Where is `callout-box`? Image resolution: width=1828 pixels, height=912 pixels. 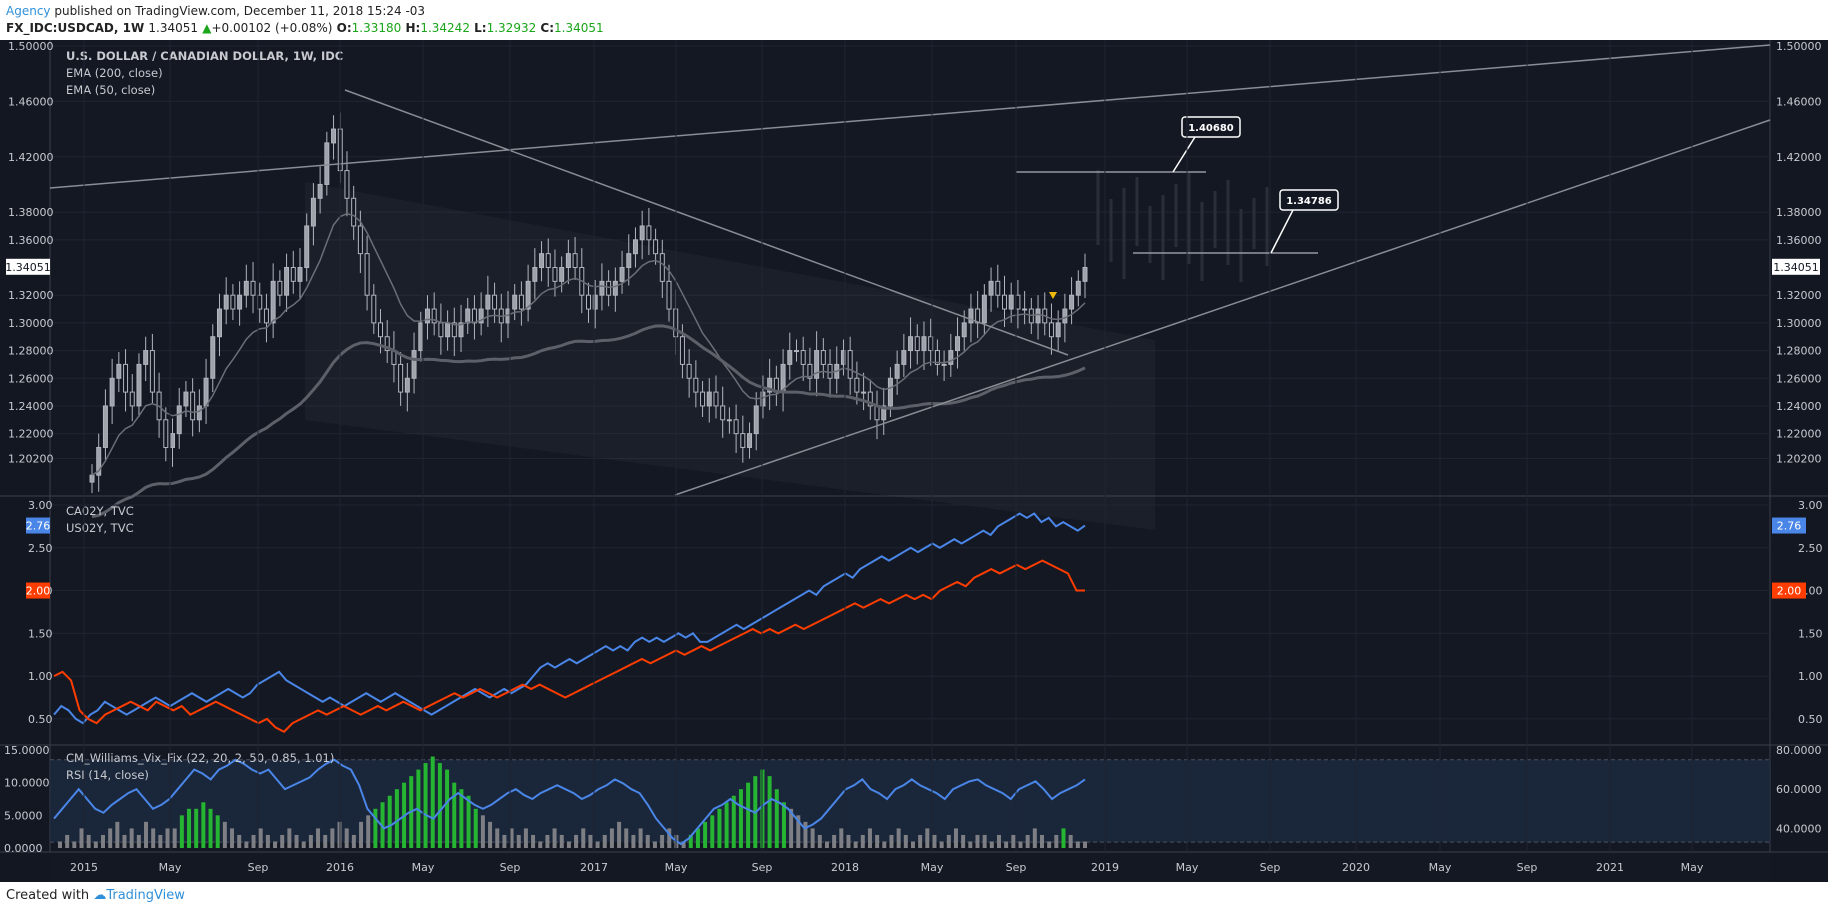 callout-box is located at coordinates (1309, 200).